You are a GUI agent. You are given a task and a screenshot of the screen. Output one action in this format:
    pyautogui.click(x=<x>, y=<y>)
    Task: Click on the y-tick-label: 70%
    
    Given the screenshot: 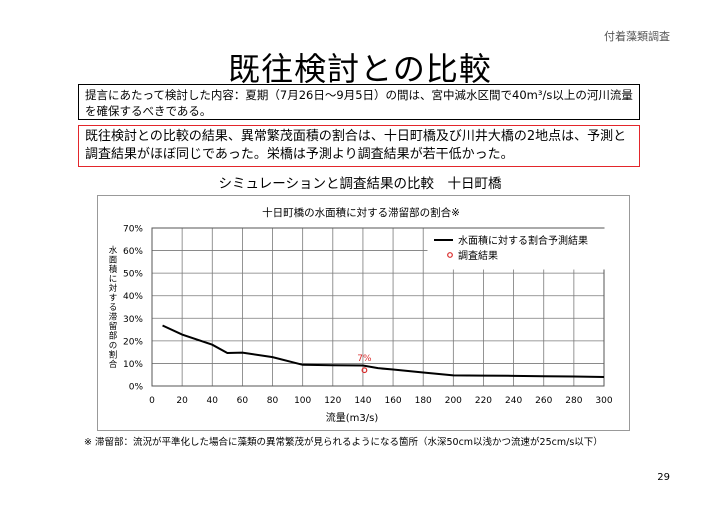 What is the action you would take?
    pyautogui.click(x=133, y=230)
    